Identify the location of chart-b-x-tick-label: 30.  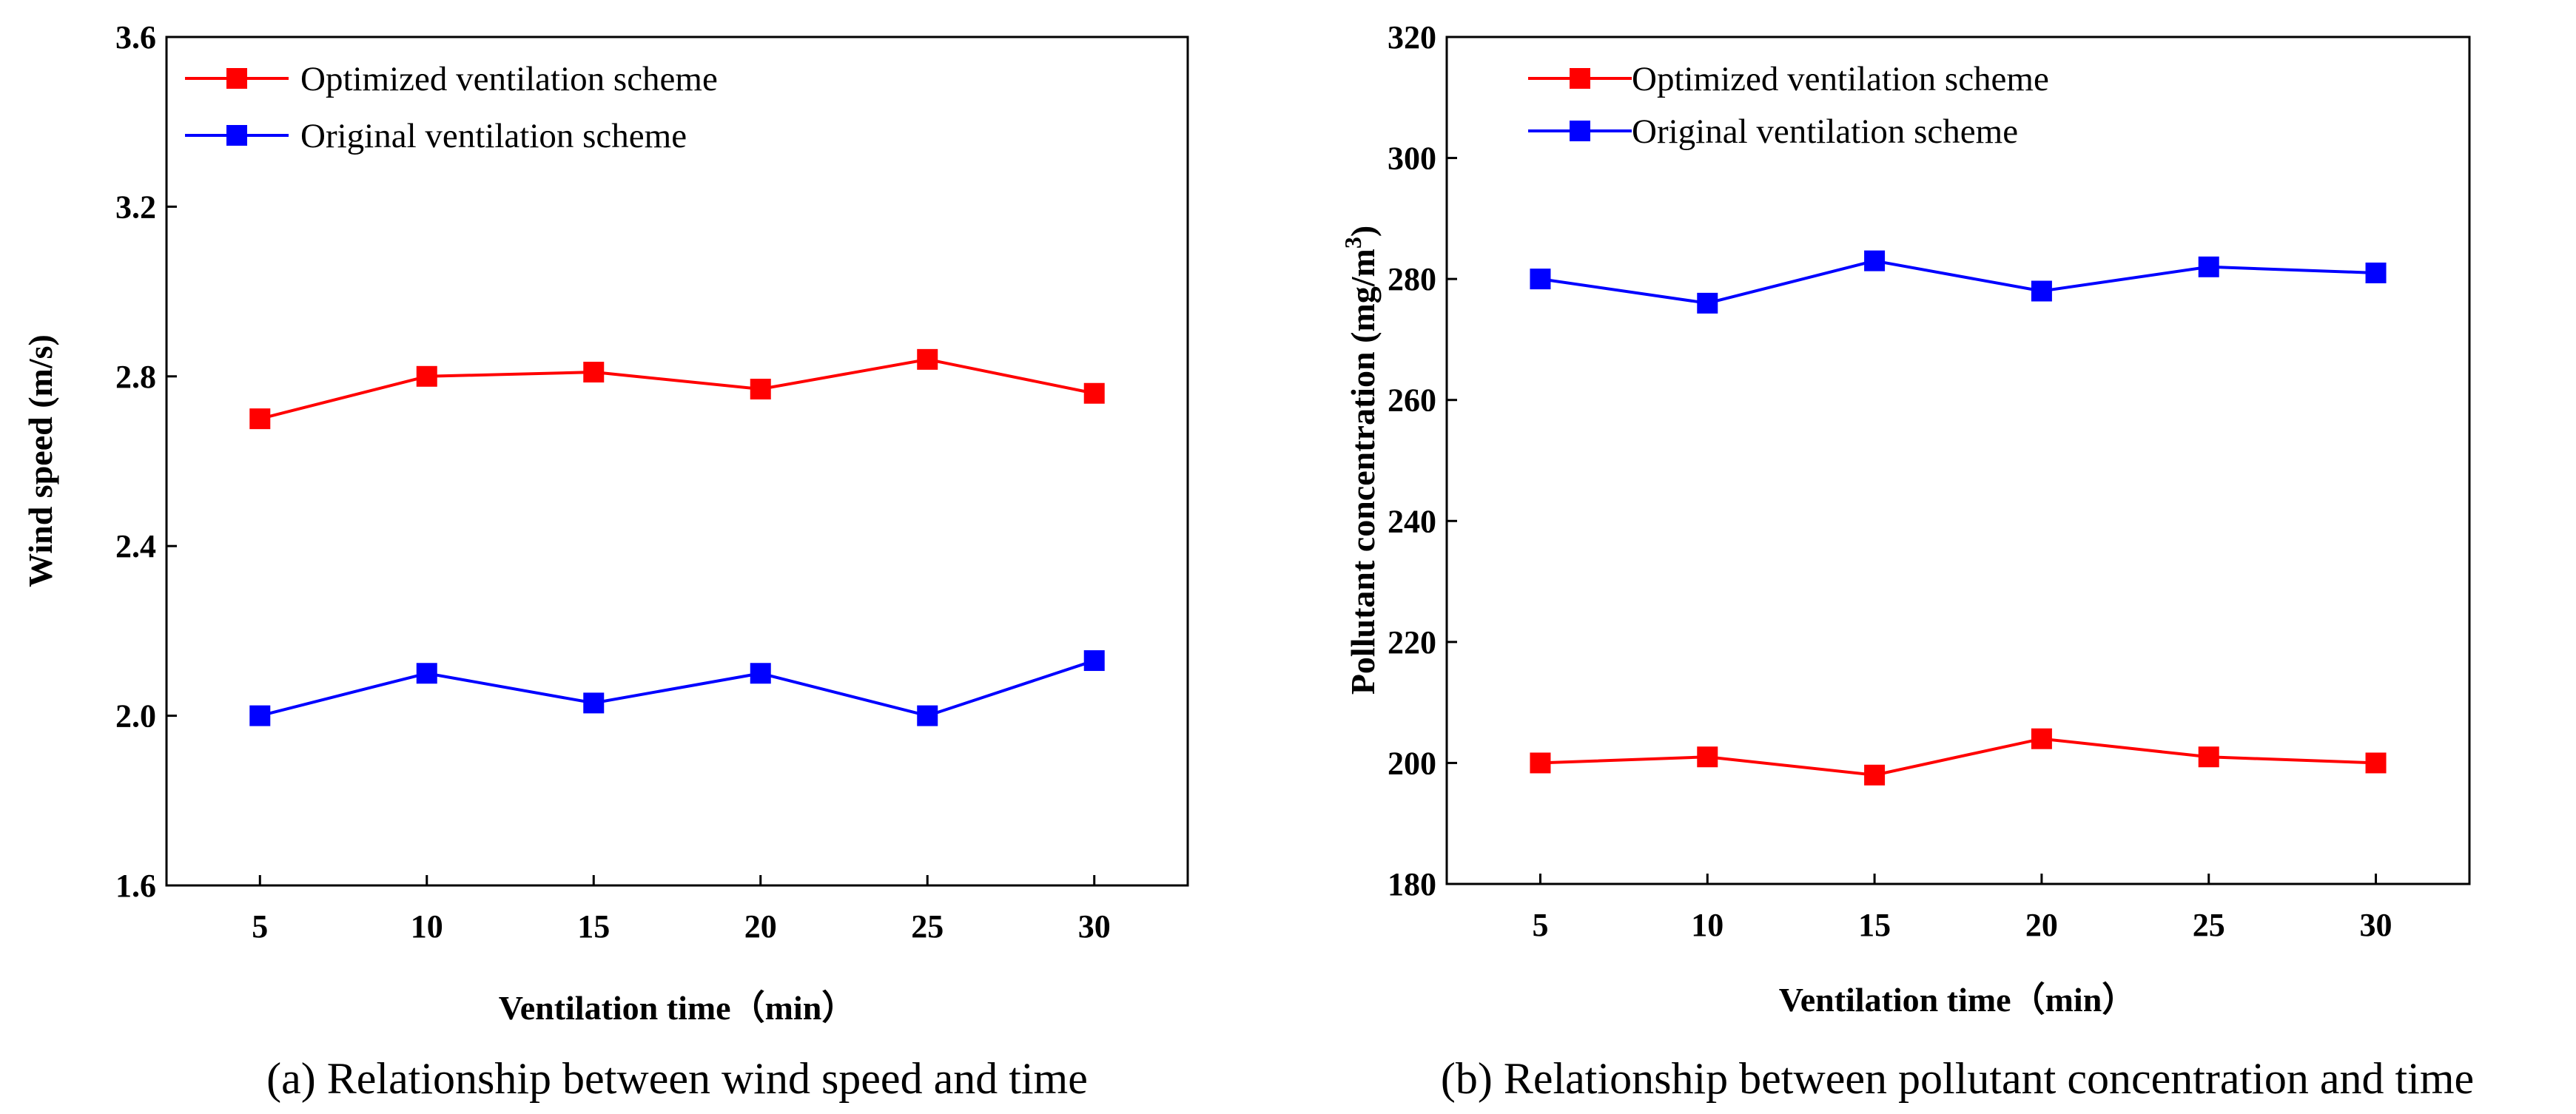
(2376, 925).